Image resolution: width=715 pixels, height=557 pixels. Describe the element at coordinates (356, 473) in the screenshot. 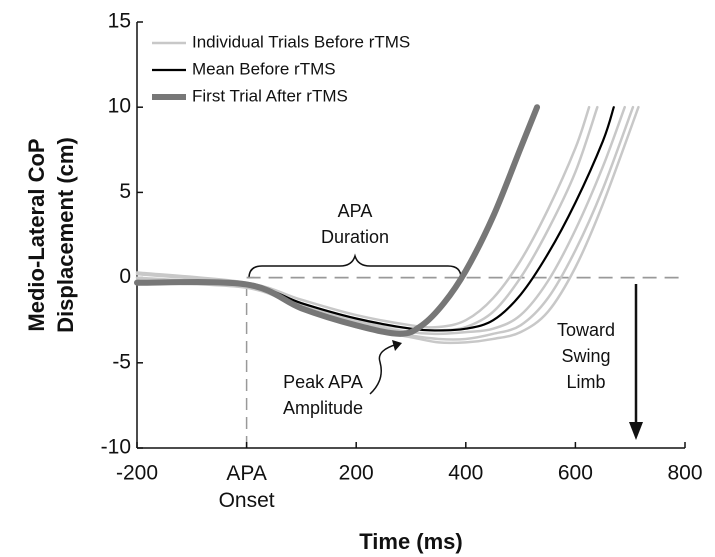

I see `x-tick-label: 200` at that location.